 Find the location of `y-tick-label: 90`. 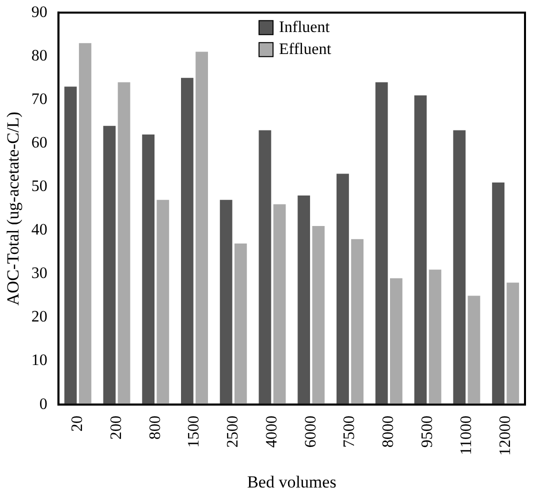

y-tick-label: 90 is located at coordinates (39, 12).